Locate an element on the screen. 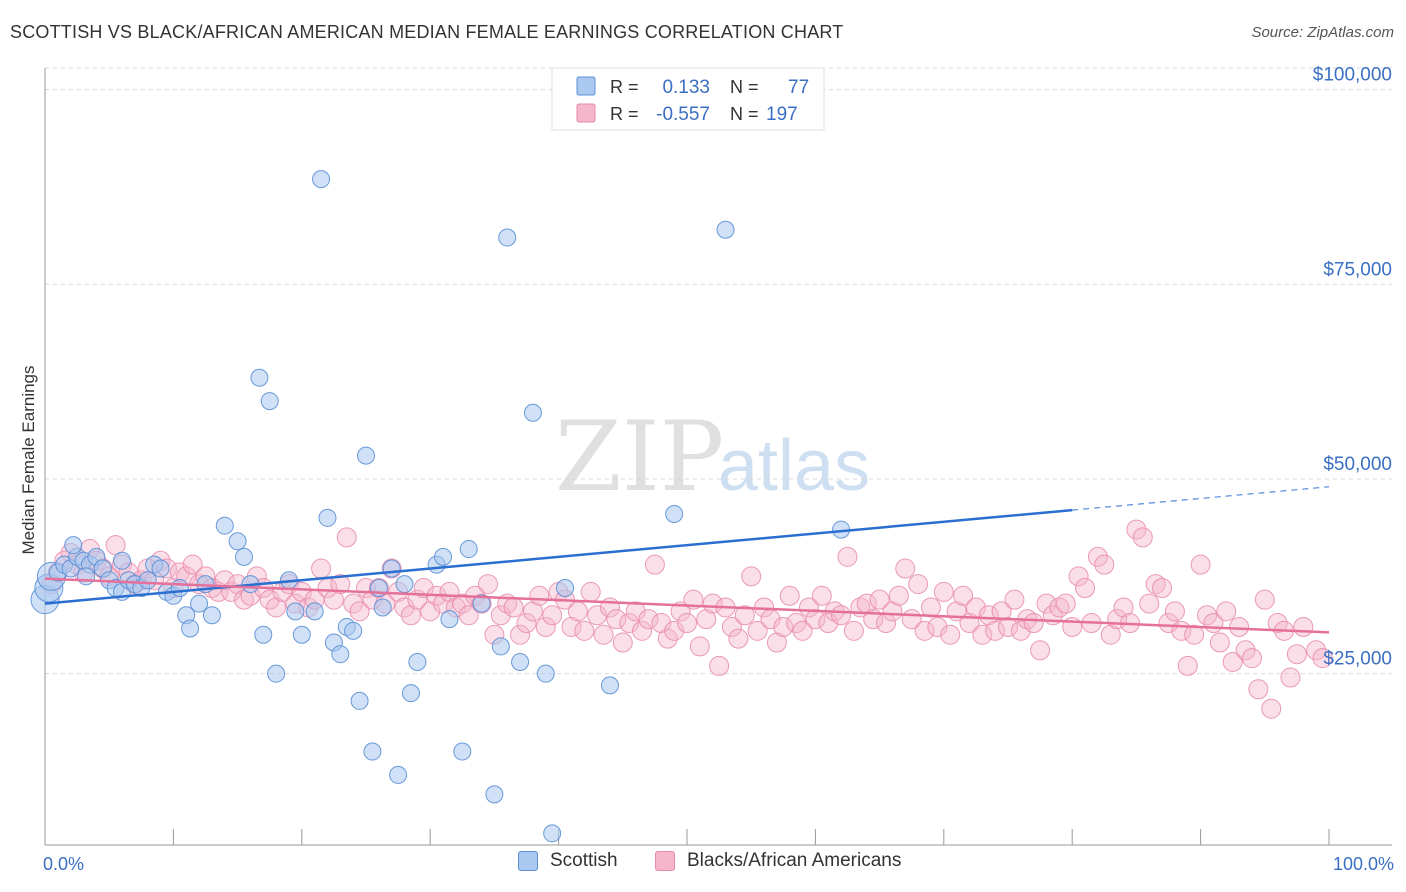 Image resolution: width=1406 pixels, height=892 pixels. legend-item-black: Blacks/African Americans is located at coordinates (778, 861).